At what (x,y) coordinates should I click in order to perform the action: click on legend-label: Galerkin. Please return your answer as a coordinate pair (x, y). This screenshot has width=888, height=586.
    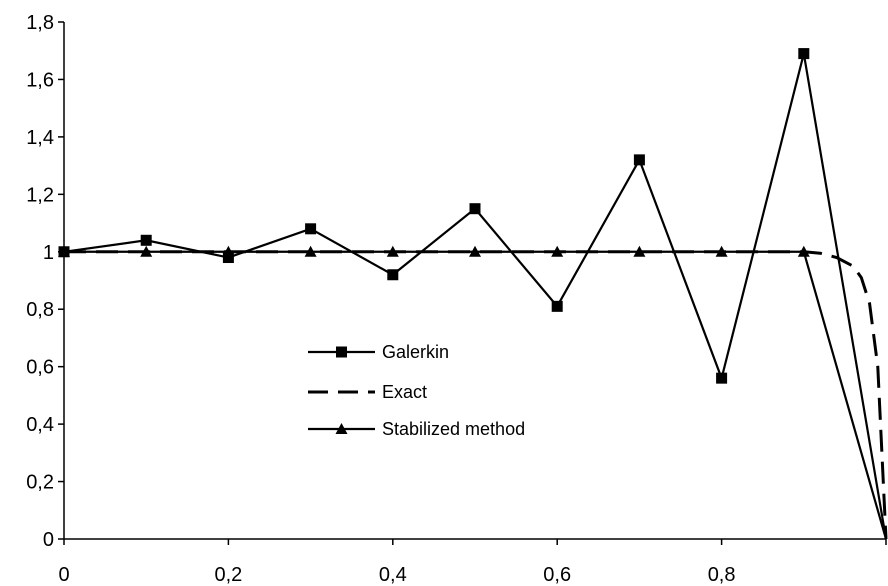
    Looking at the image, I should click on (415, 352).